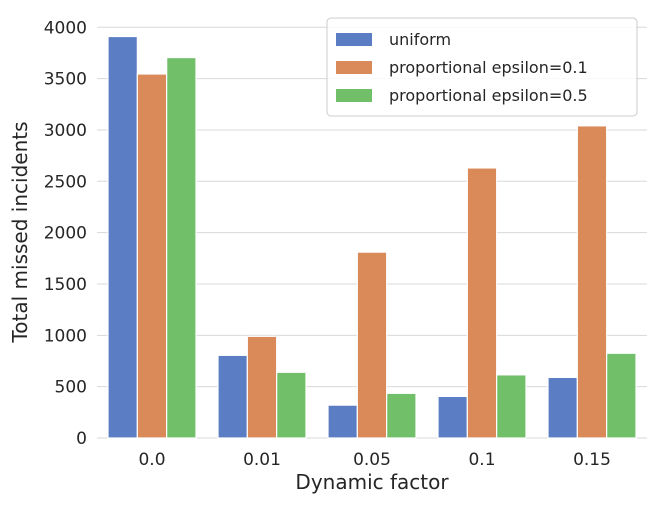  What do you see at coordinates (592, 460) in the screenshot?
I see `x-tick-label: 0.15` at bounding box center [592, 460].